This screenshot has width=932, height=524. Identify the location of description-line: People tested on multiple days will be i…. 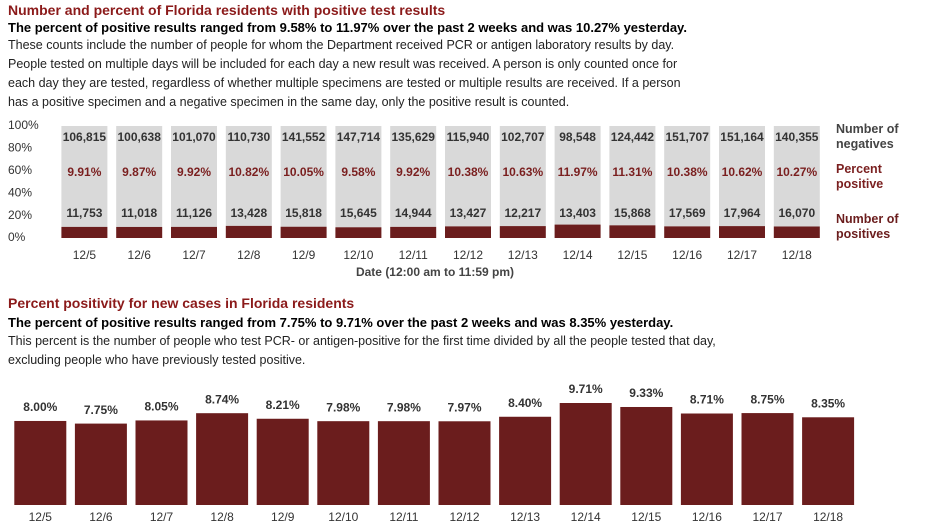
(343, 64).